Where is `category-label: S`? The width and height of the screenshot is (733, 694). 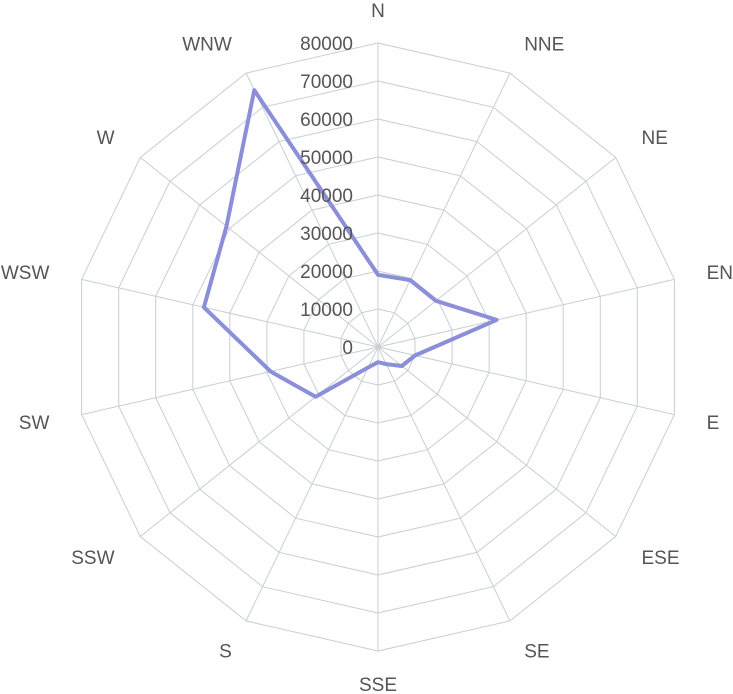
category-label: S is located at coordinates (225, 652).